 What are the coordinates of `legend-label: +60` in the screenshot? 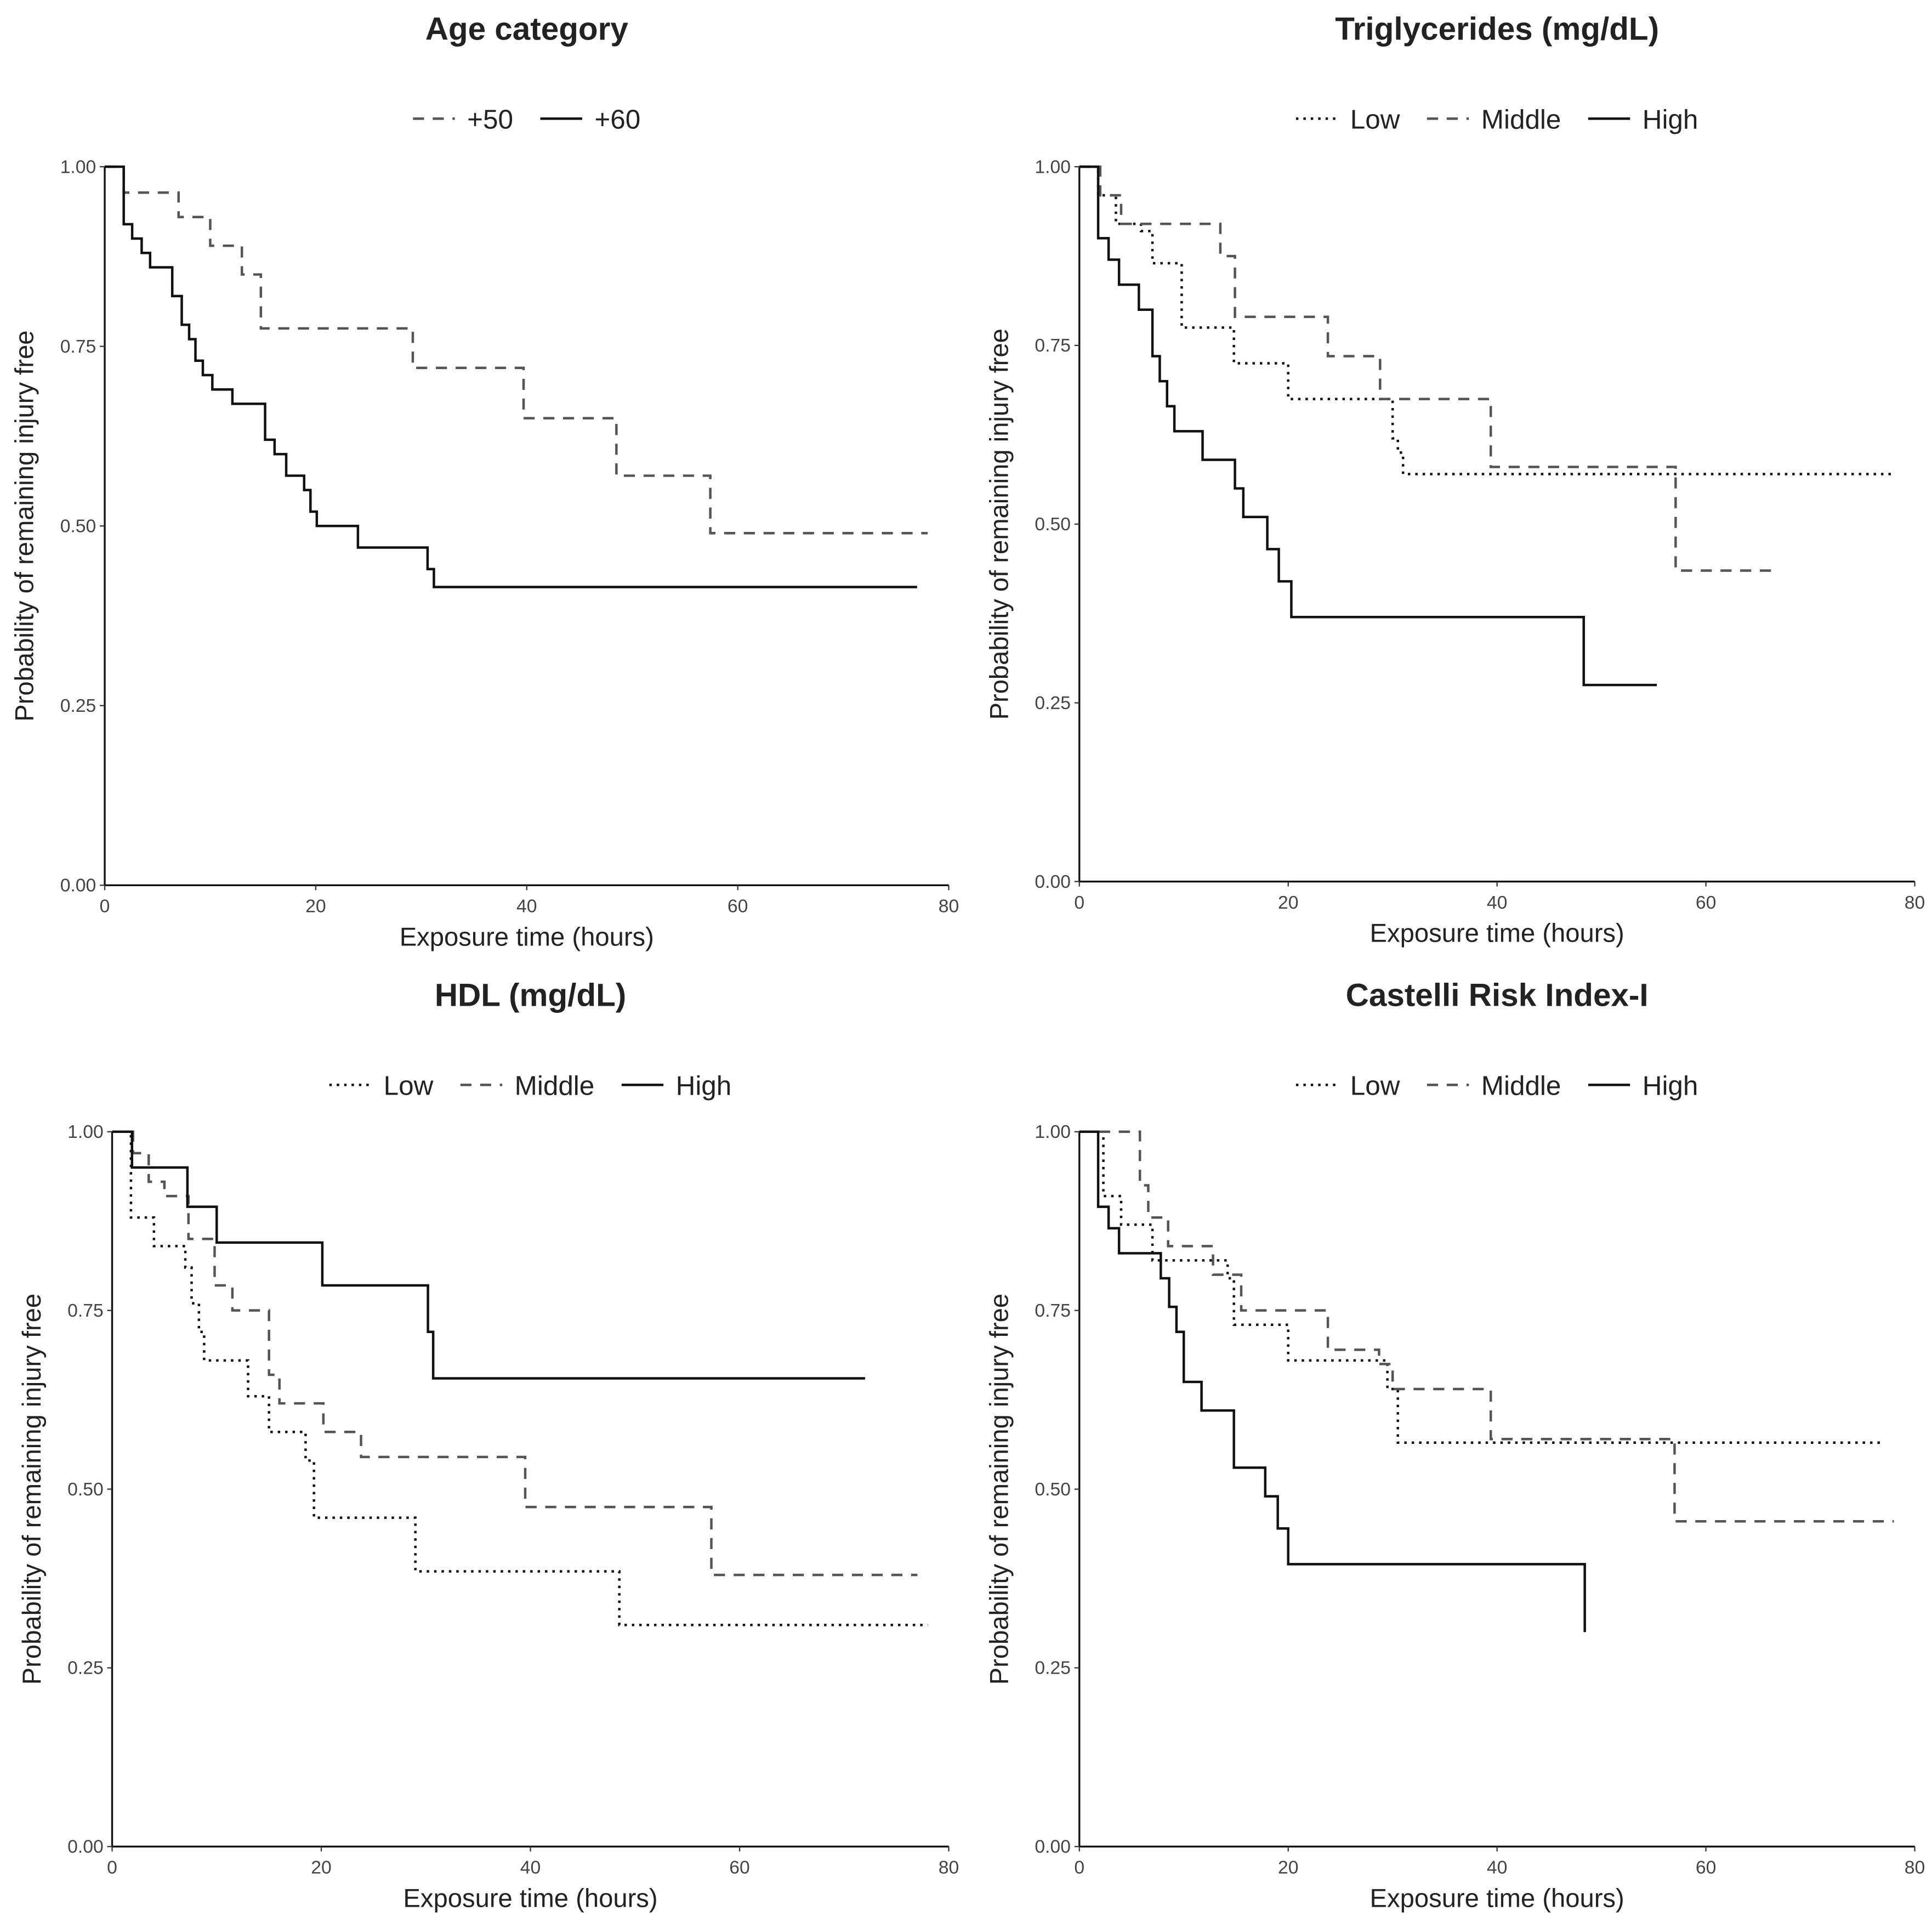 It's located at (617, 119).